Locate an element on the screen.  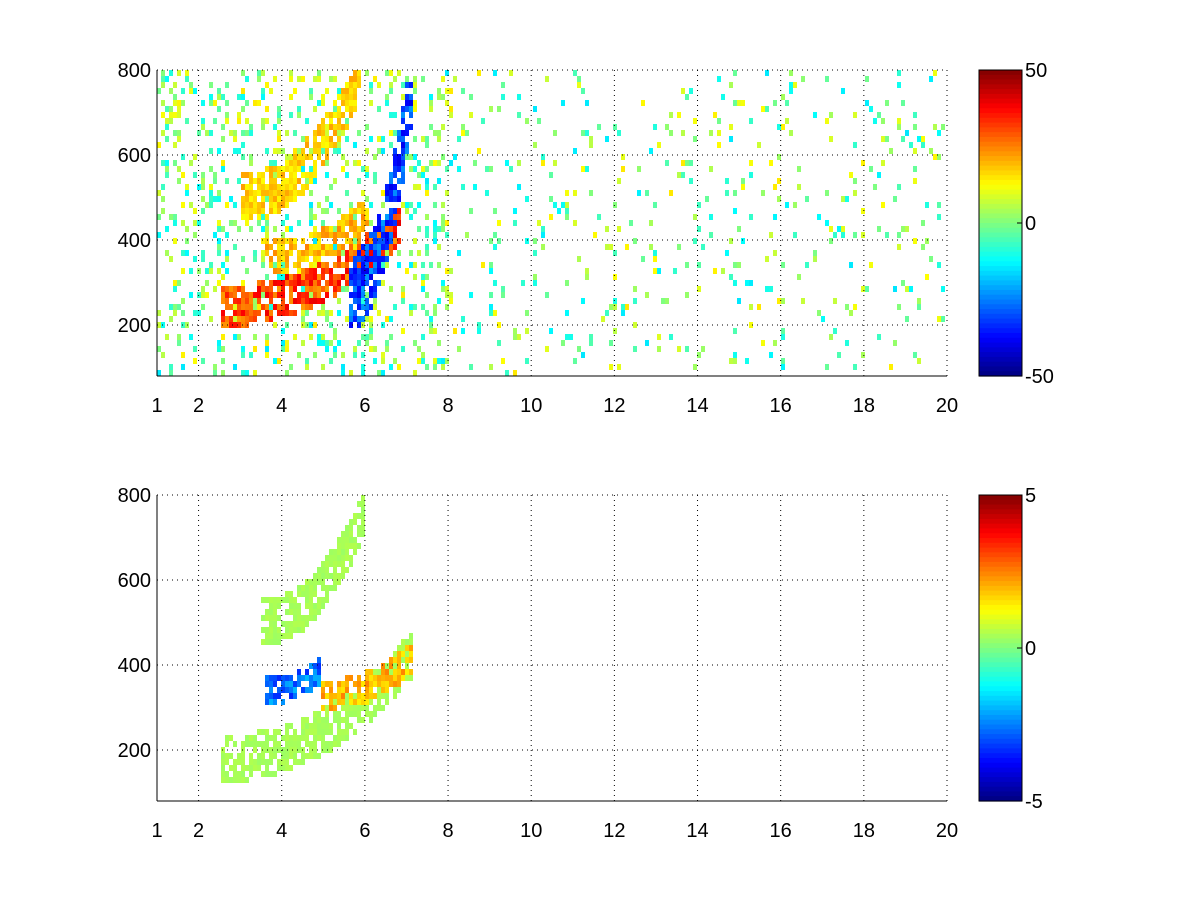
y-tick-label: 400 is located at coordinates (134, 666).